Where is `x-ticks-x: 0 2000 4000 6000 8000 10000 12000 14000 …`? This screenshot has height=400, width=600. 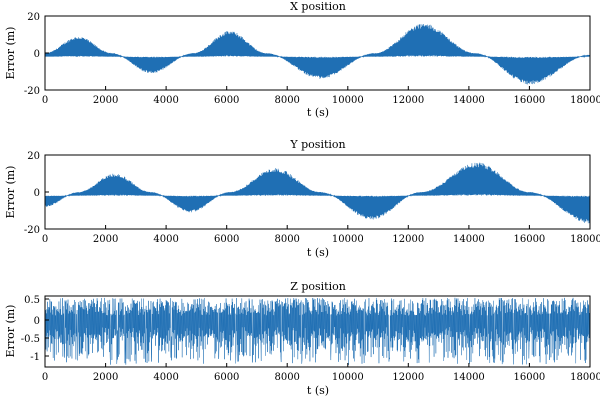
x-ticks-x: 0 2000 4000 6000 8000 10000 12000 14000 … is located at coordinates (321, 96).